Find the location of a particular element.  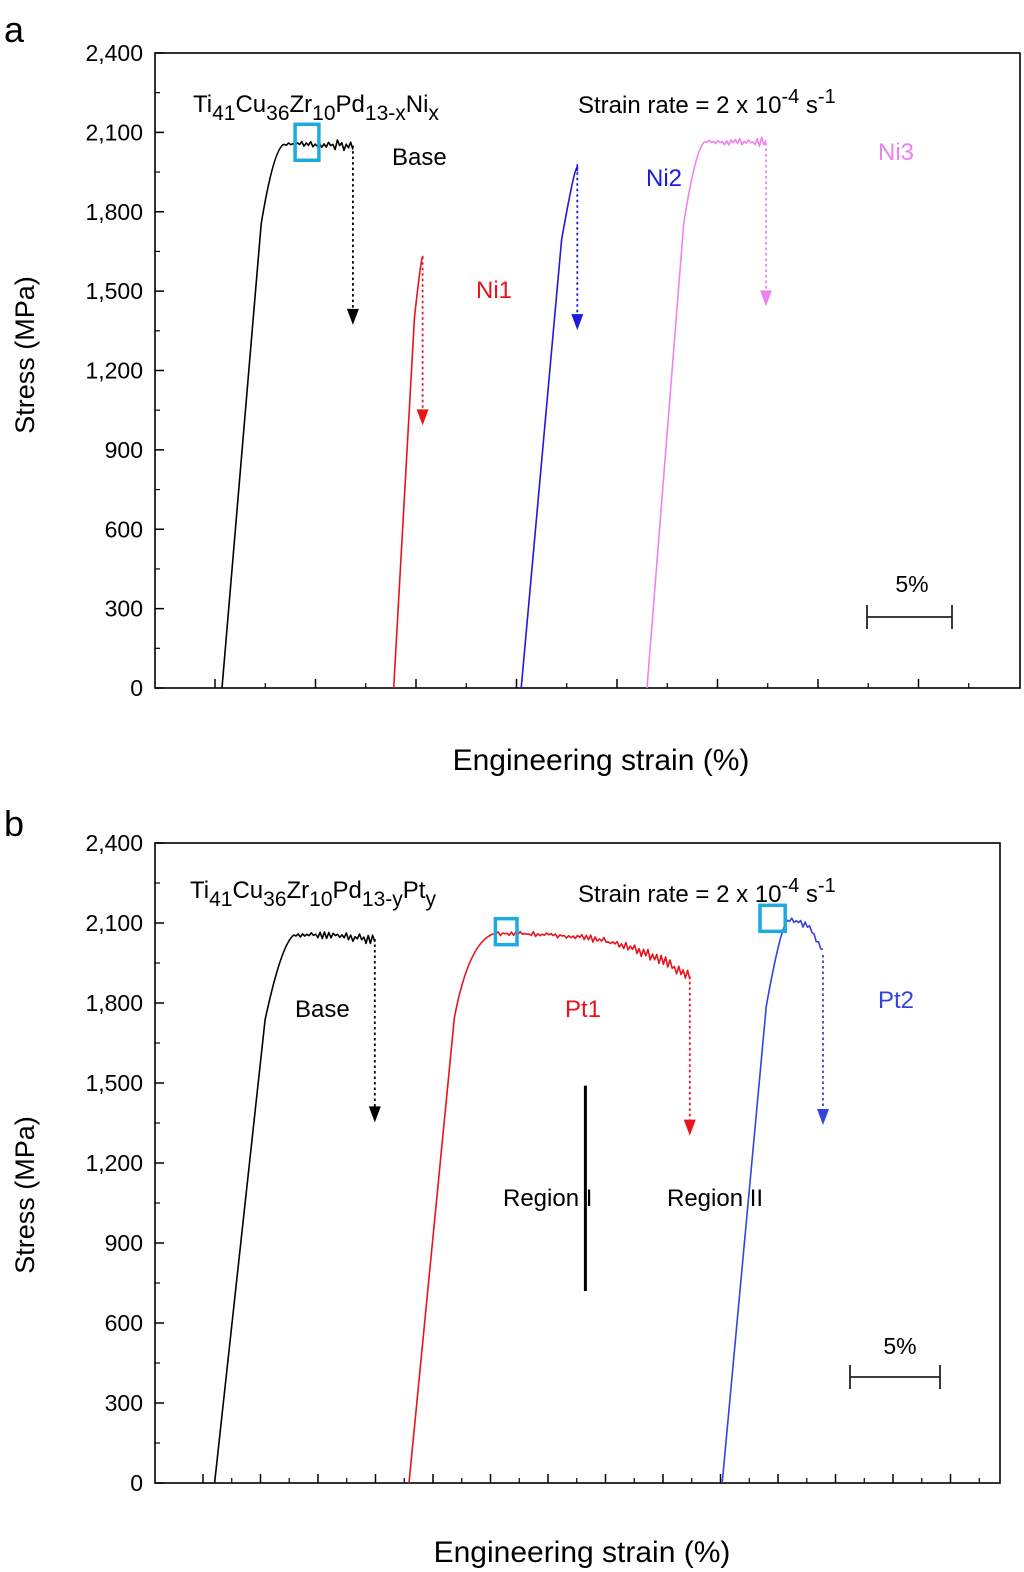

fracture-arrow-head-pt2 is located at coordinates (823, 1117).